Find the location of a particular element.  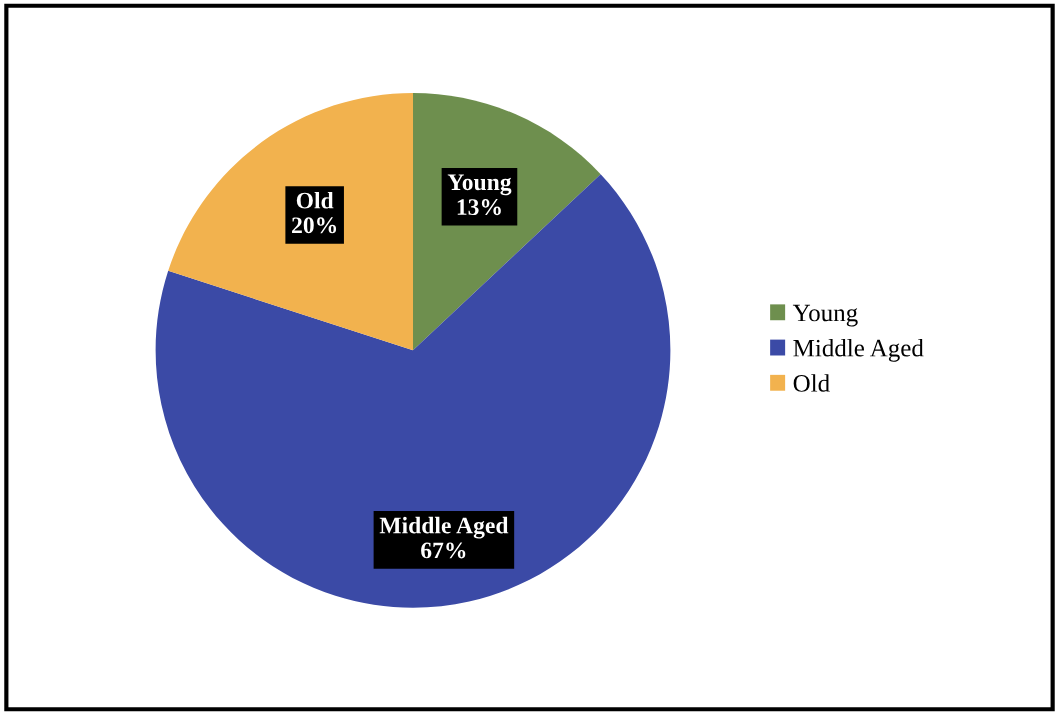

data-label: 67% is located at coordinates (443, 550).